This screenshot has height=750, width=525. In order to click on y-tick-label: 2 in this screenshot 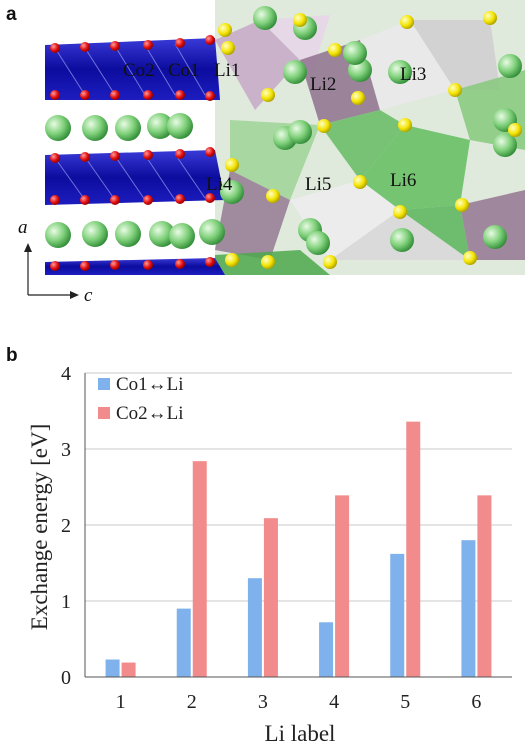, I will do `click(66, 526)`.